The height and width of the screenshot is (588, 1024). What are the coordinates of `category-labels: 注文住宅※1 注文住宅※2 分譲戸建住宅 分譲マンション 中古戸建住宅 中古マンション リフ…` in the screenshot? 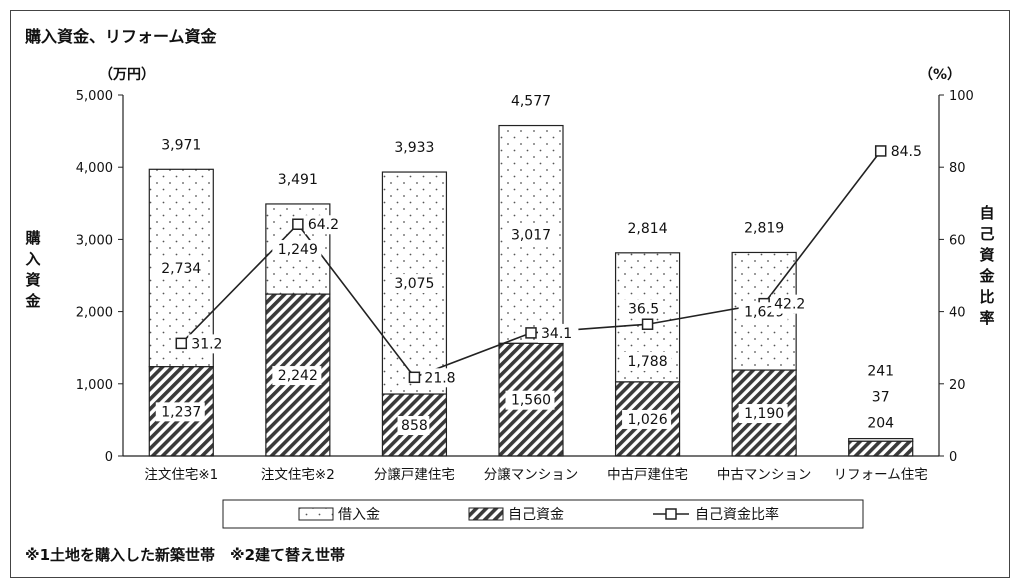 It's located at (535, 475).